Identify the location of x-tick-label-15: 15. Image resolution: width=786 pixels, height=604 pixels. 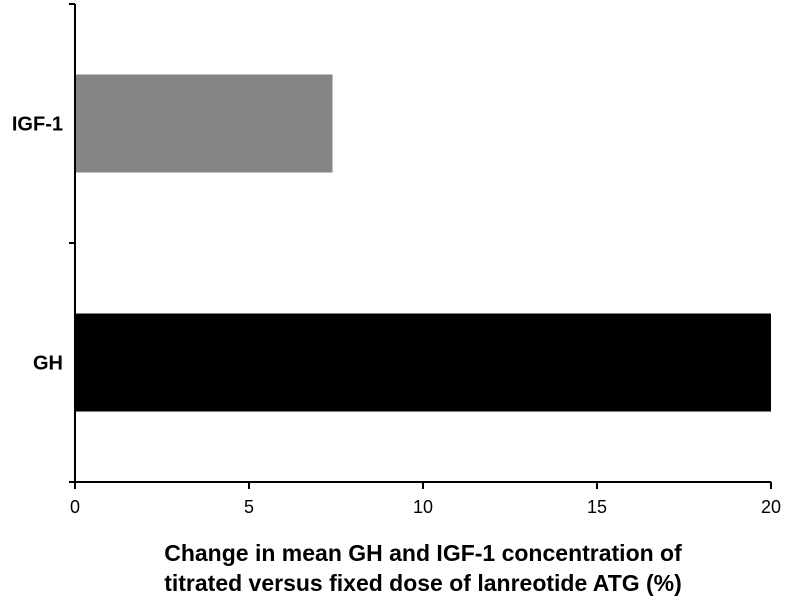
(597, 507).